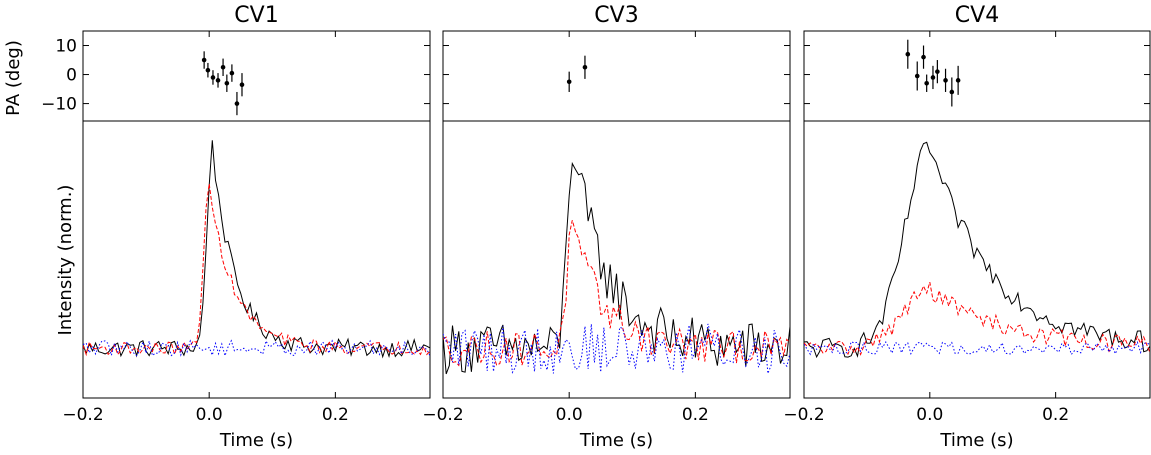 This screenshot has height=455, width=1151. What do you see at coordinates (977, 15) in the screenshot?
I see `panel-title: CV4` at bounding box center [977, 15].